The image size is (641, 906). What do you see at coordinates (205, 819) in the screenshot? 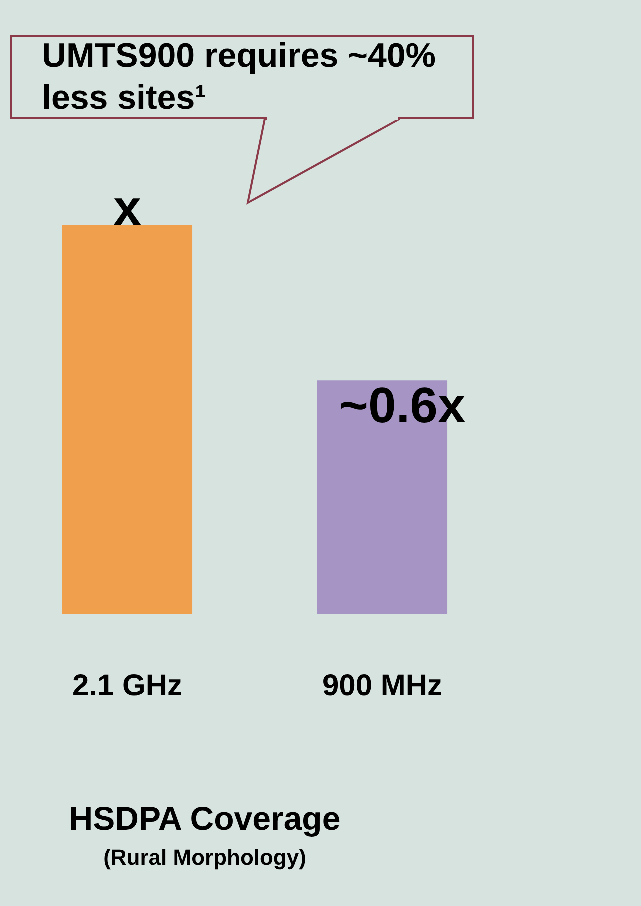
I see `x-axis-title: HSDPA Coverage` at bounding box center [205, 819].